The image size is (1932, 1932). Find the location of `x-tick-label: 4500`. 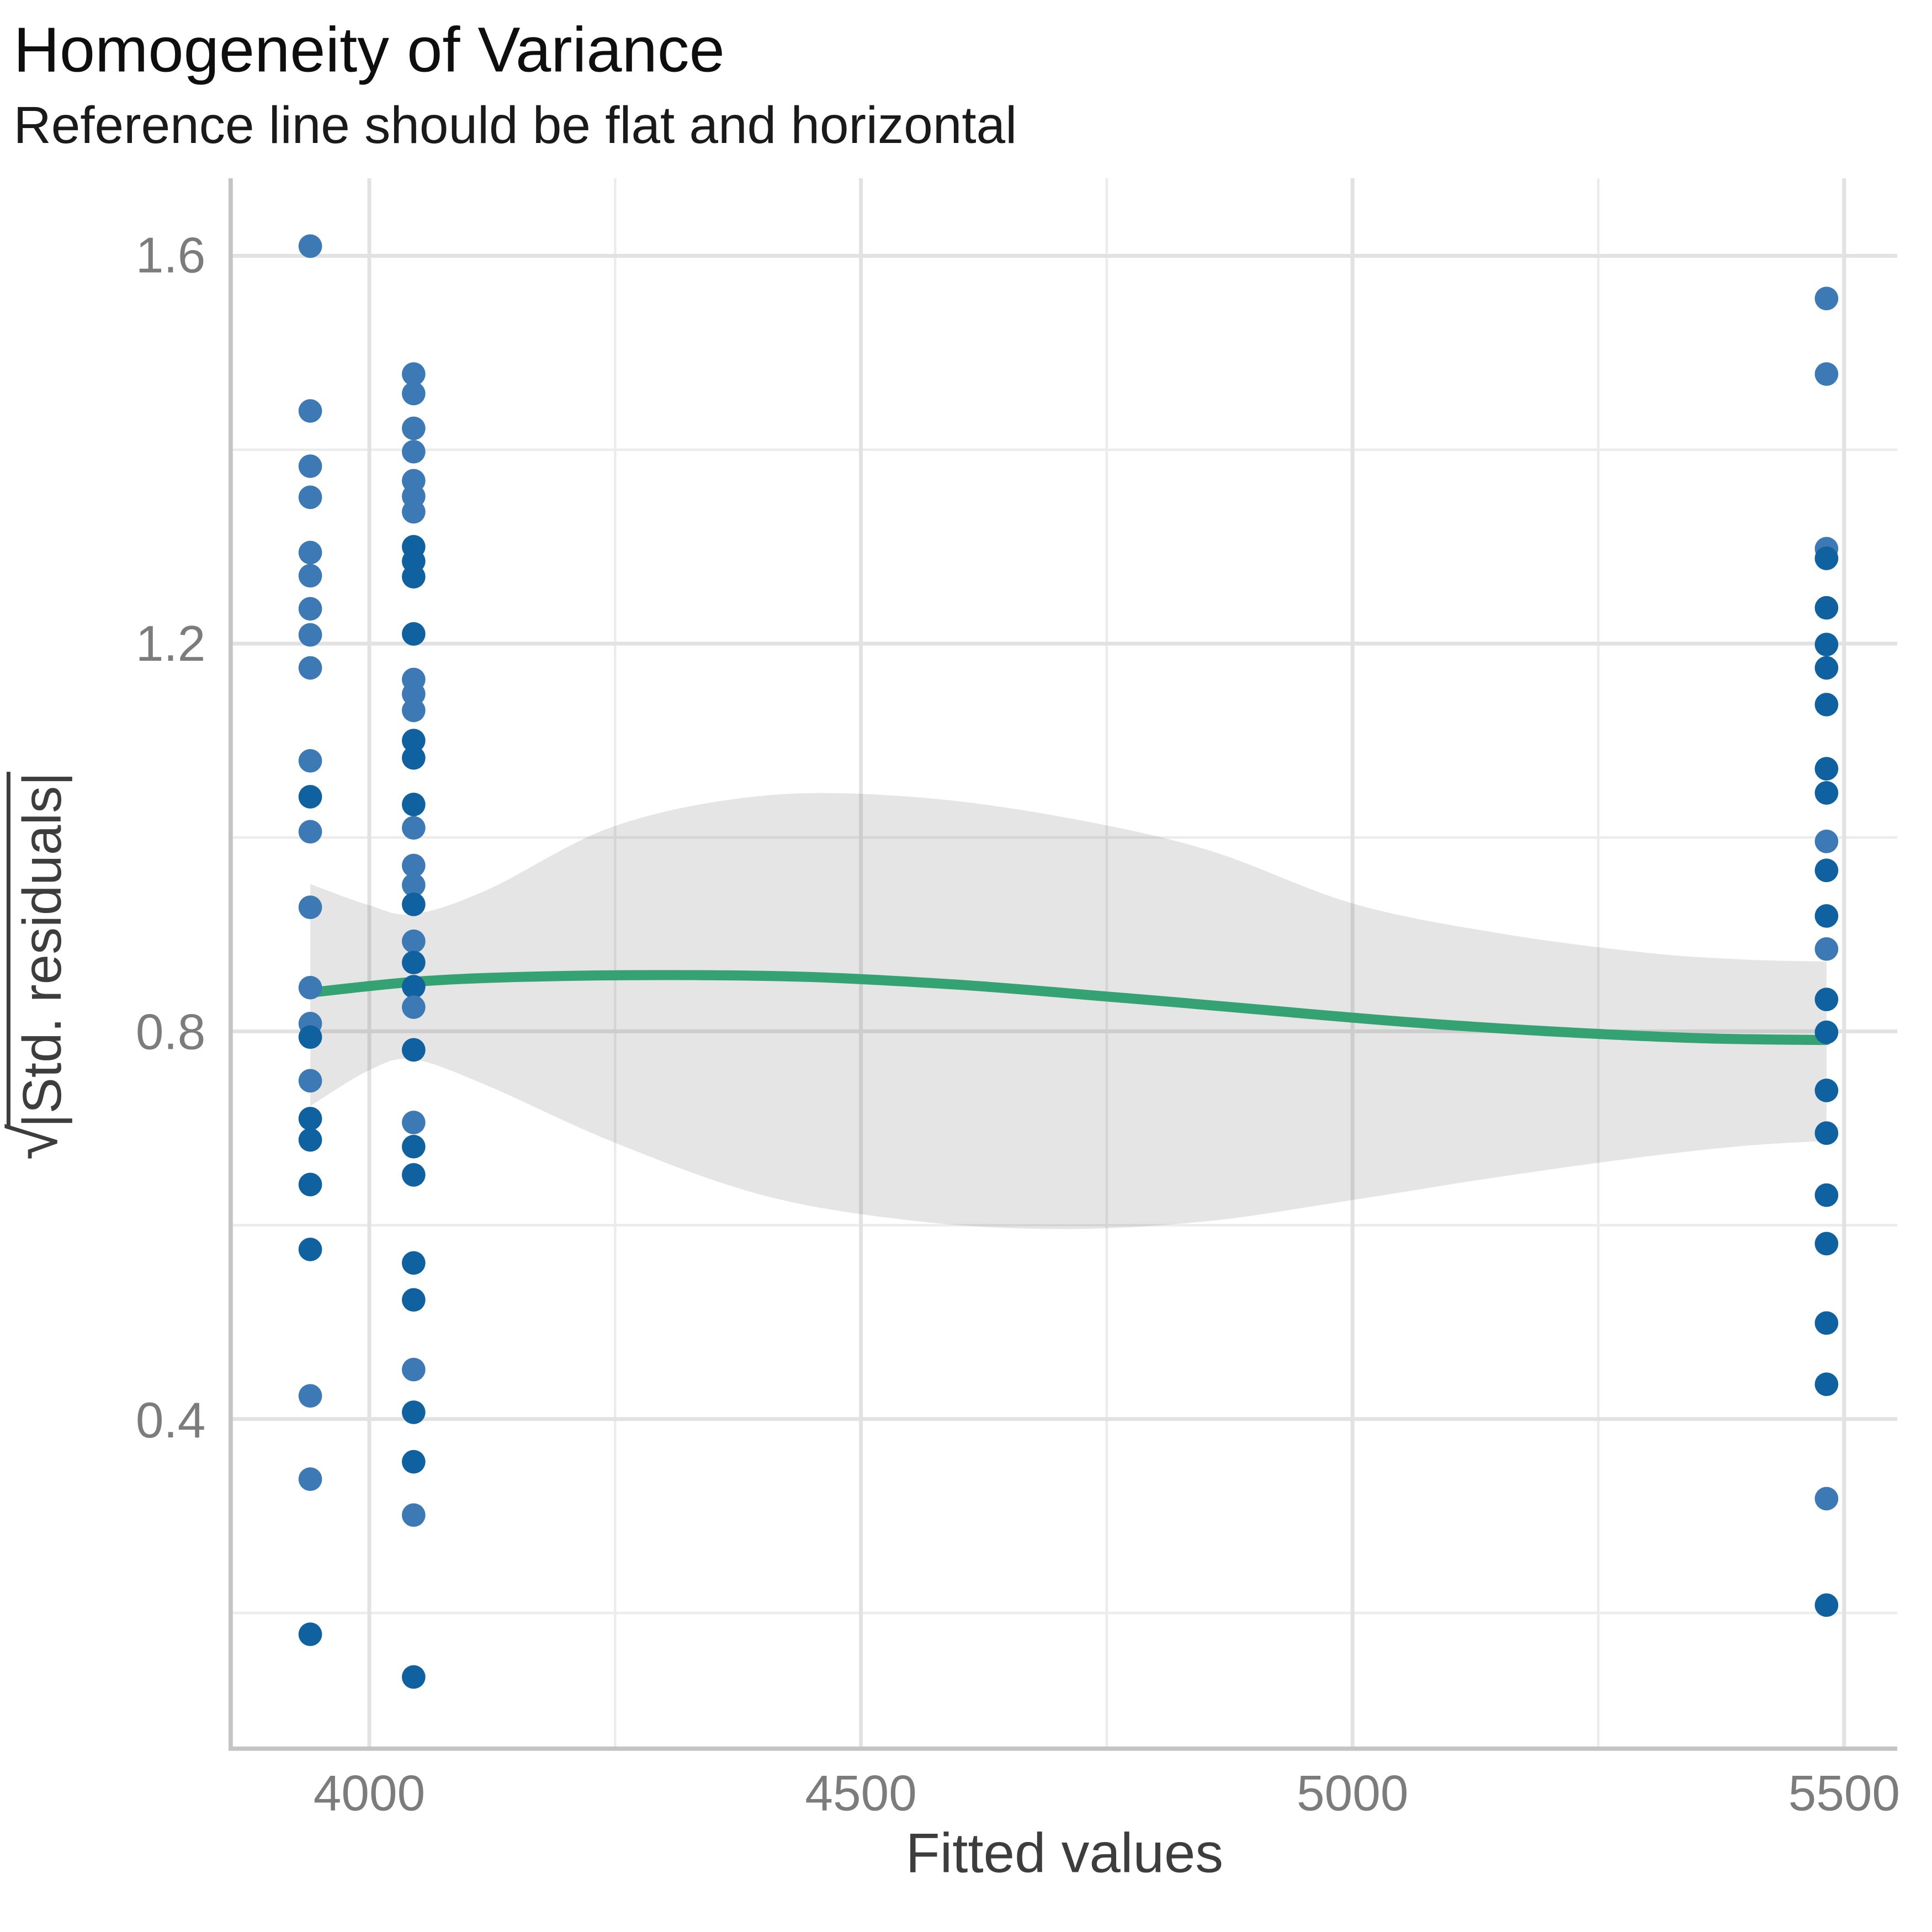

x-tick-label: 4500 is located at coordinates (861, 1793).